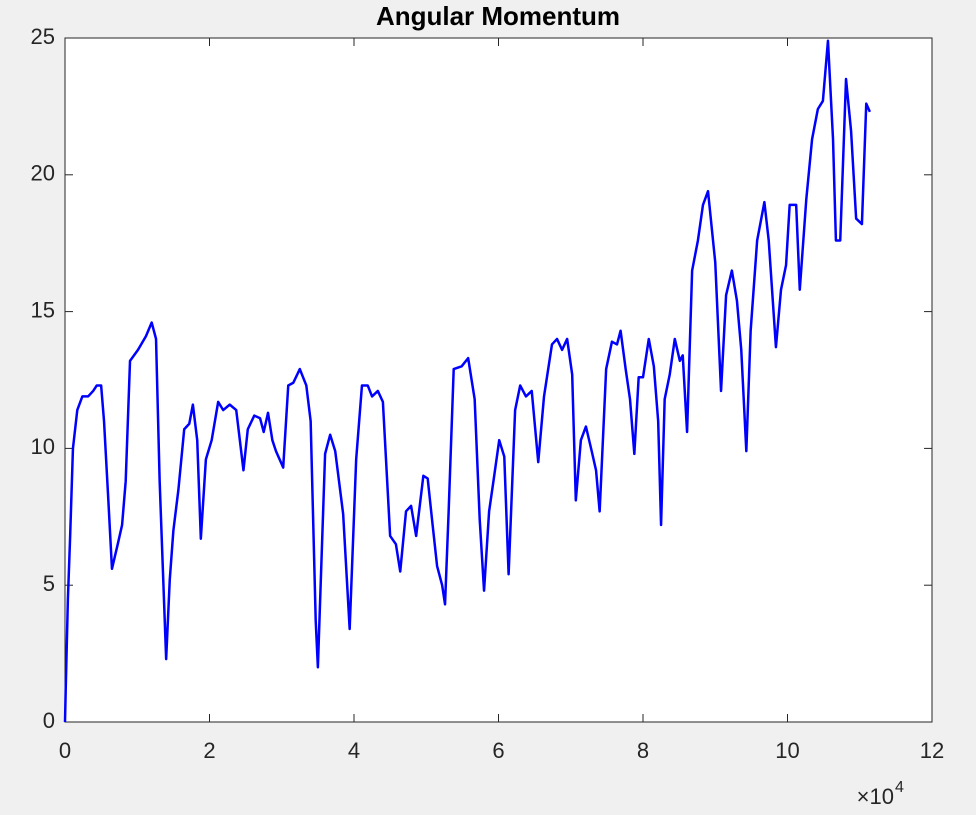 This screenshot has height=815, width=976. I want to click on x-multiplier-exponent: 4, so click(899, 787).